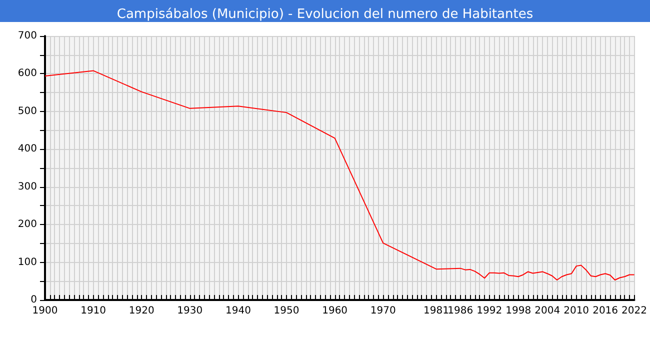  I want to click on y-tick-label: 700, so click(27, 36).